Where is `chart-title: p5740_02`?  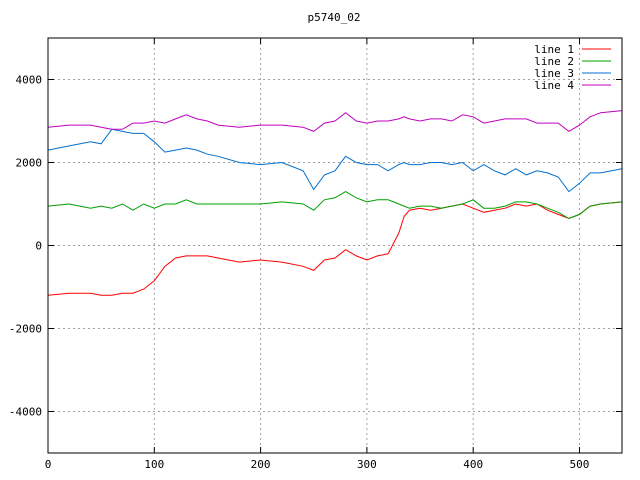 chart-title: p5740_02 is located at coordinates (334, 17).